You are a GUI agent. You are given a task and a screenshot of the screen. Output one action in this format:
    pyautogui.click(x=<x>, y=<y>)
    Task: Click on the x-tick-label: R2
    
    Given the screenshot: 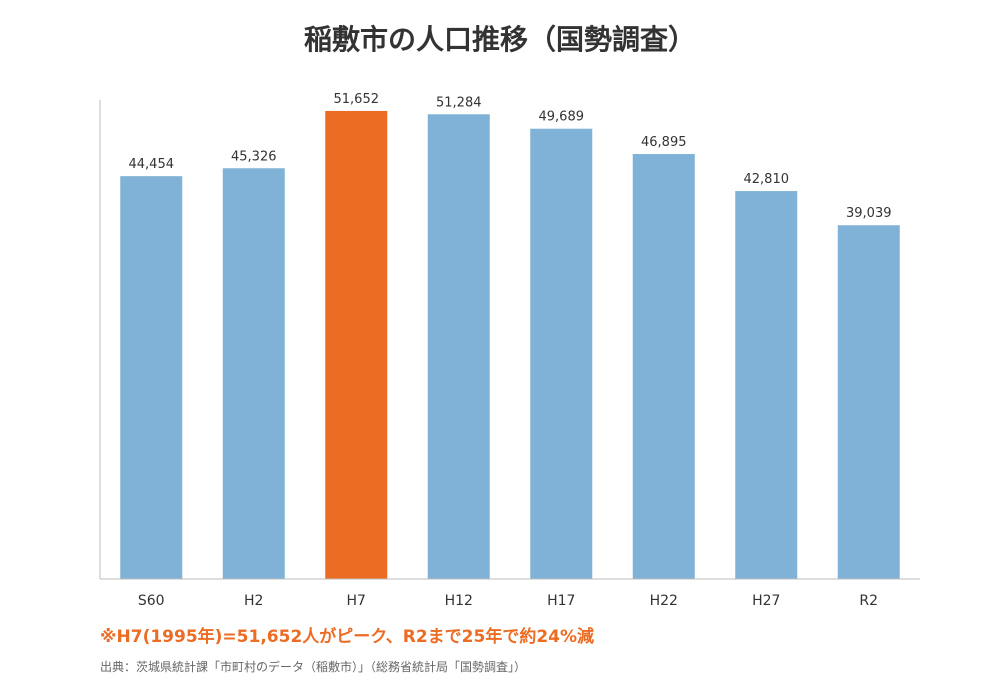 What is the action you would take?
    pyautogui.click(x=868, y=601)
    